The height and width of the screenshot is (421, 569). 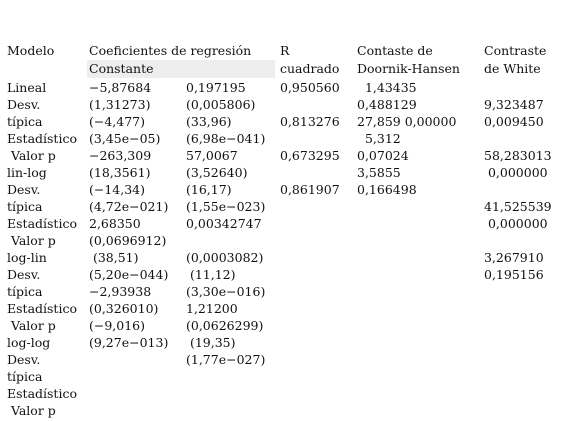 What do you see at coordinates (212, 155) in the screenshot?
I see `slope-cell: 57,0067` at bounding box center [212, 155].